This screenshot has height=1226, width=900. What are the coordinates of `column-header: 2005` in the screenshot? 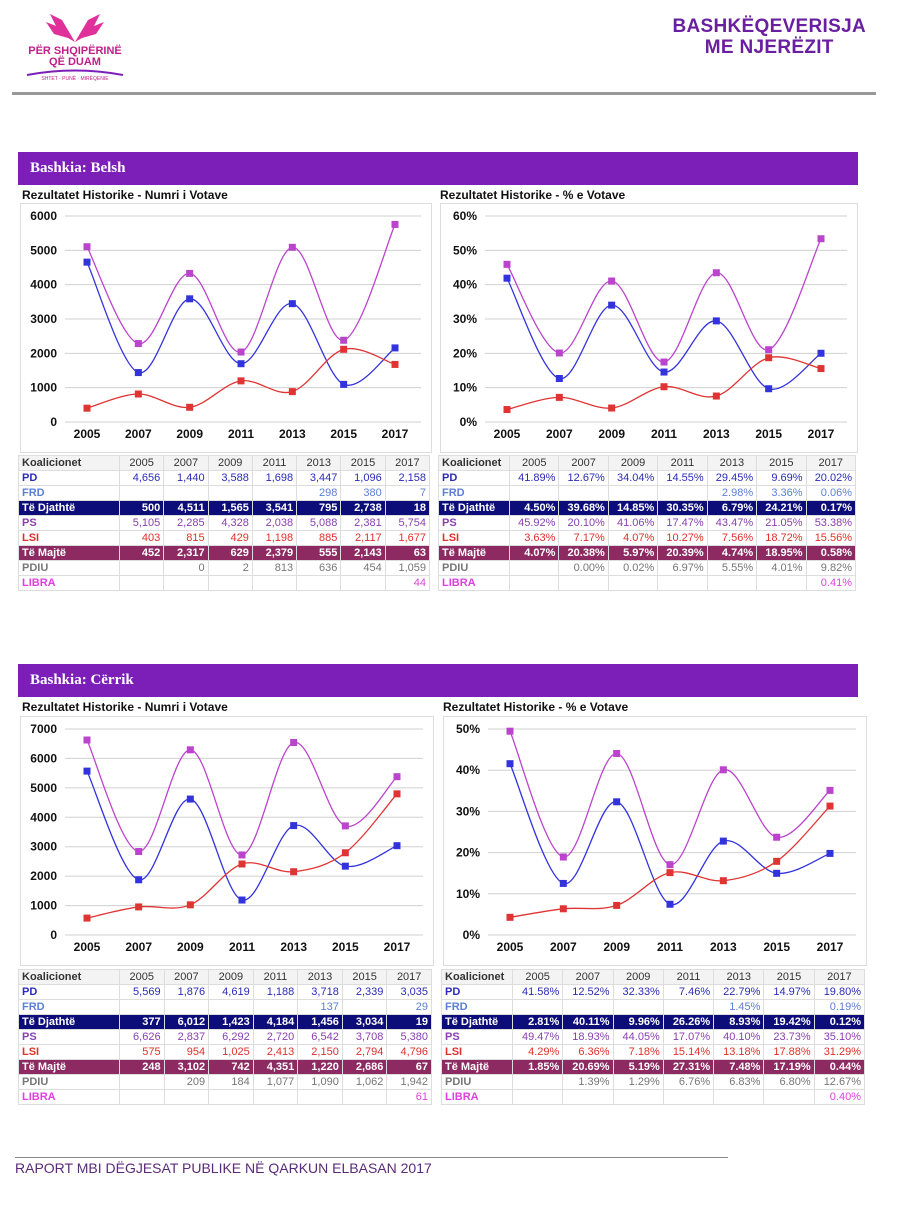 It's located at (142, 977).